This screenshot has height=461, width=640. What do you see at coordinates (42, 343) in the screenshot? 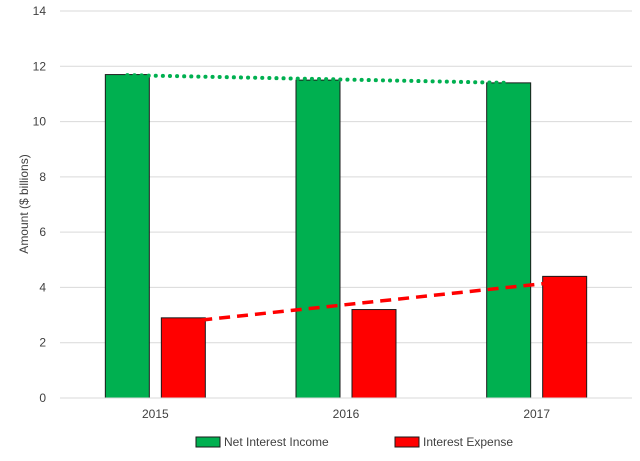
I see `y-tick-label: 2` at bounding box center [42, 343].